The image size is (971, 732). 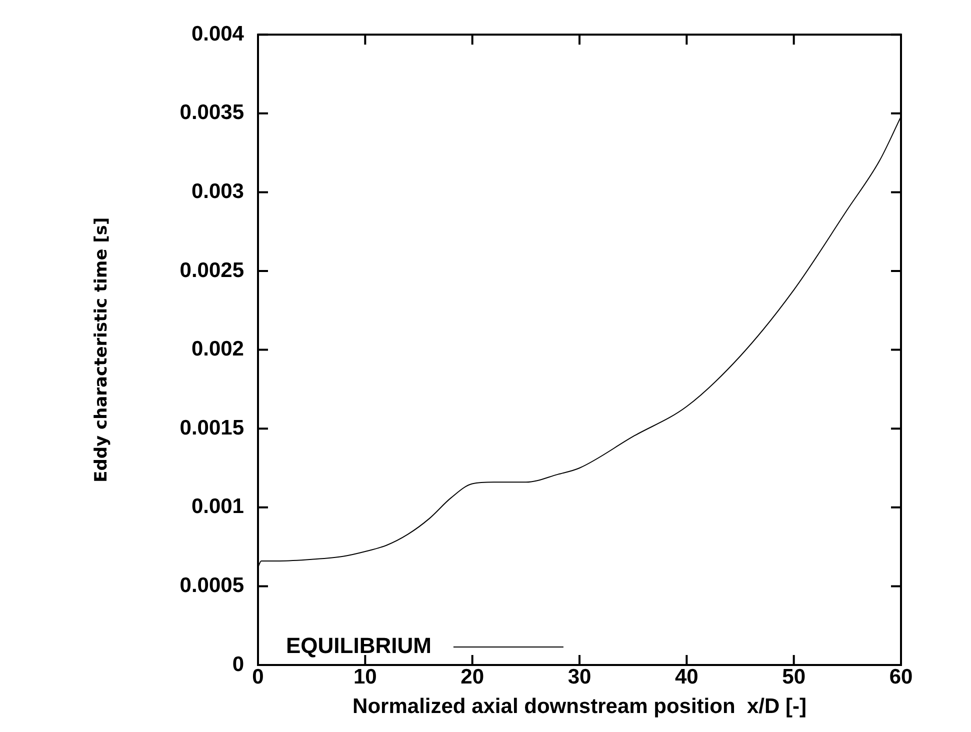 I want to click on y-tick-label: 0.0025, so click(x=212, y=270).